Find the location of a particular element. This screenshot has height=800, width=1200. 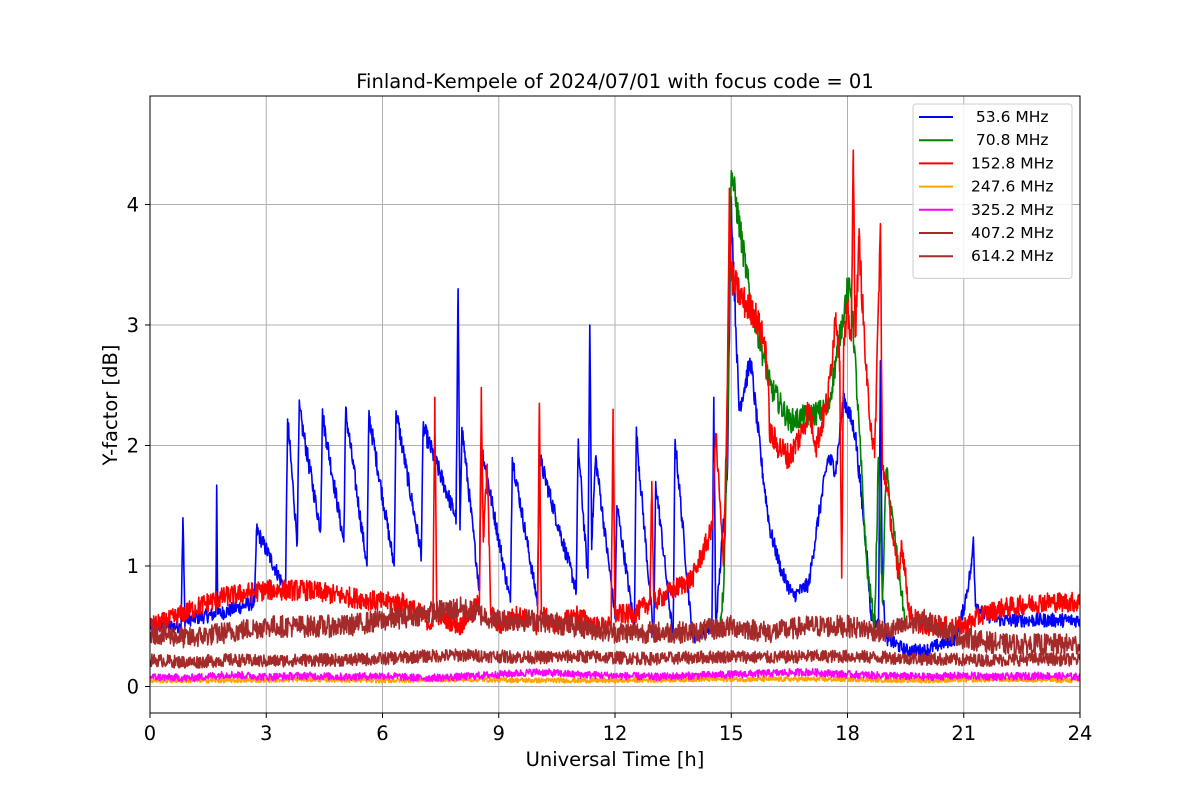

x-axis: 0 3 6 9 12 15 18 21 24 is located at coordinates (618, 729).